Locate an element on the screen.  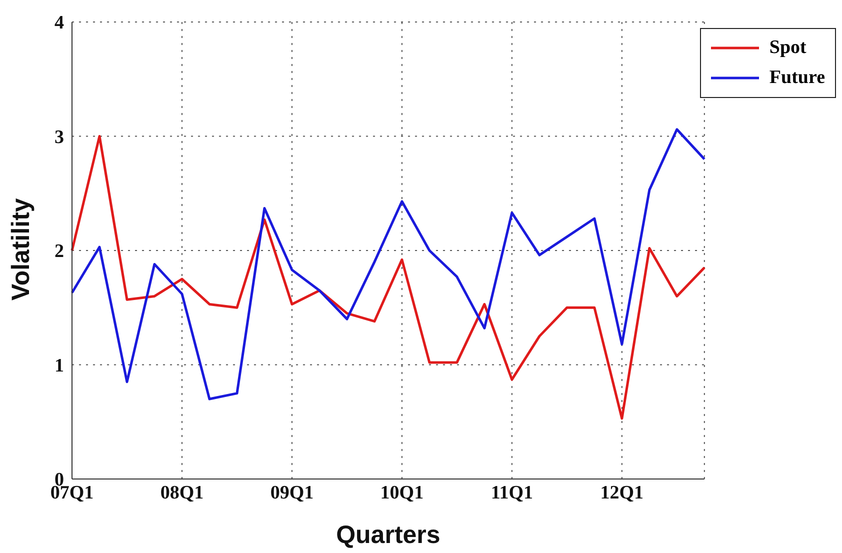
y-tick-label: 3 is located at coordinates (59, 137).